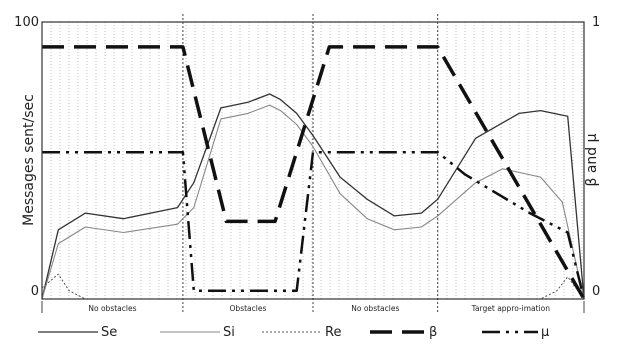 The height and width of the screenshot is (350, 617). Describe the element at coordinates (29, 160) in the screenshot. I see `y-axis-title-left: Messages sent/sec` at that location.